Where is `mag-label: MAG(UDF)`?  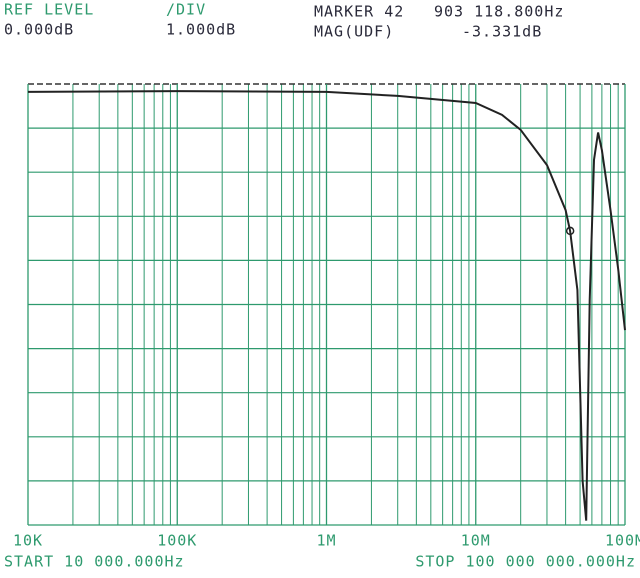 mag-label: MAG(UDF) is located at coordinates (354, 32).